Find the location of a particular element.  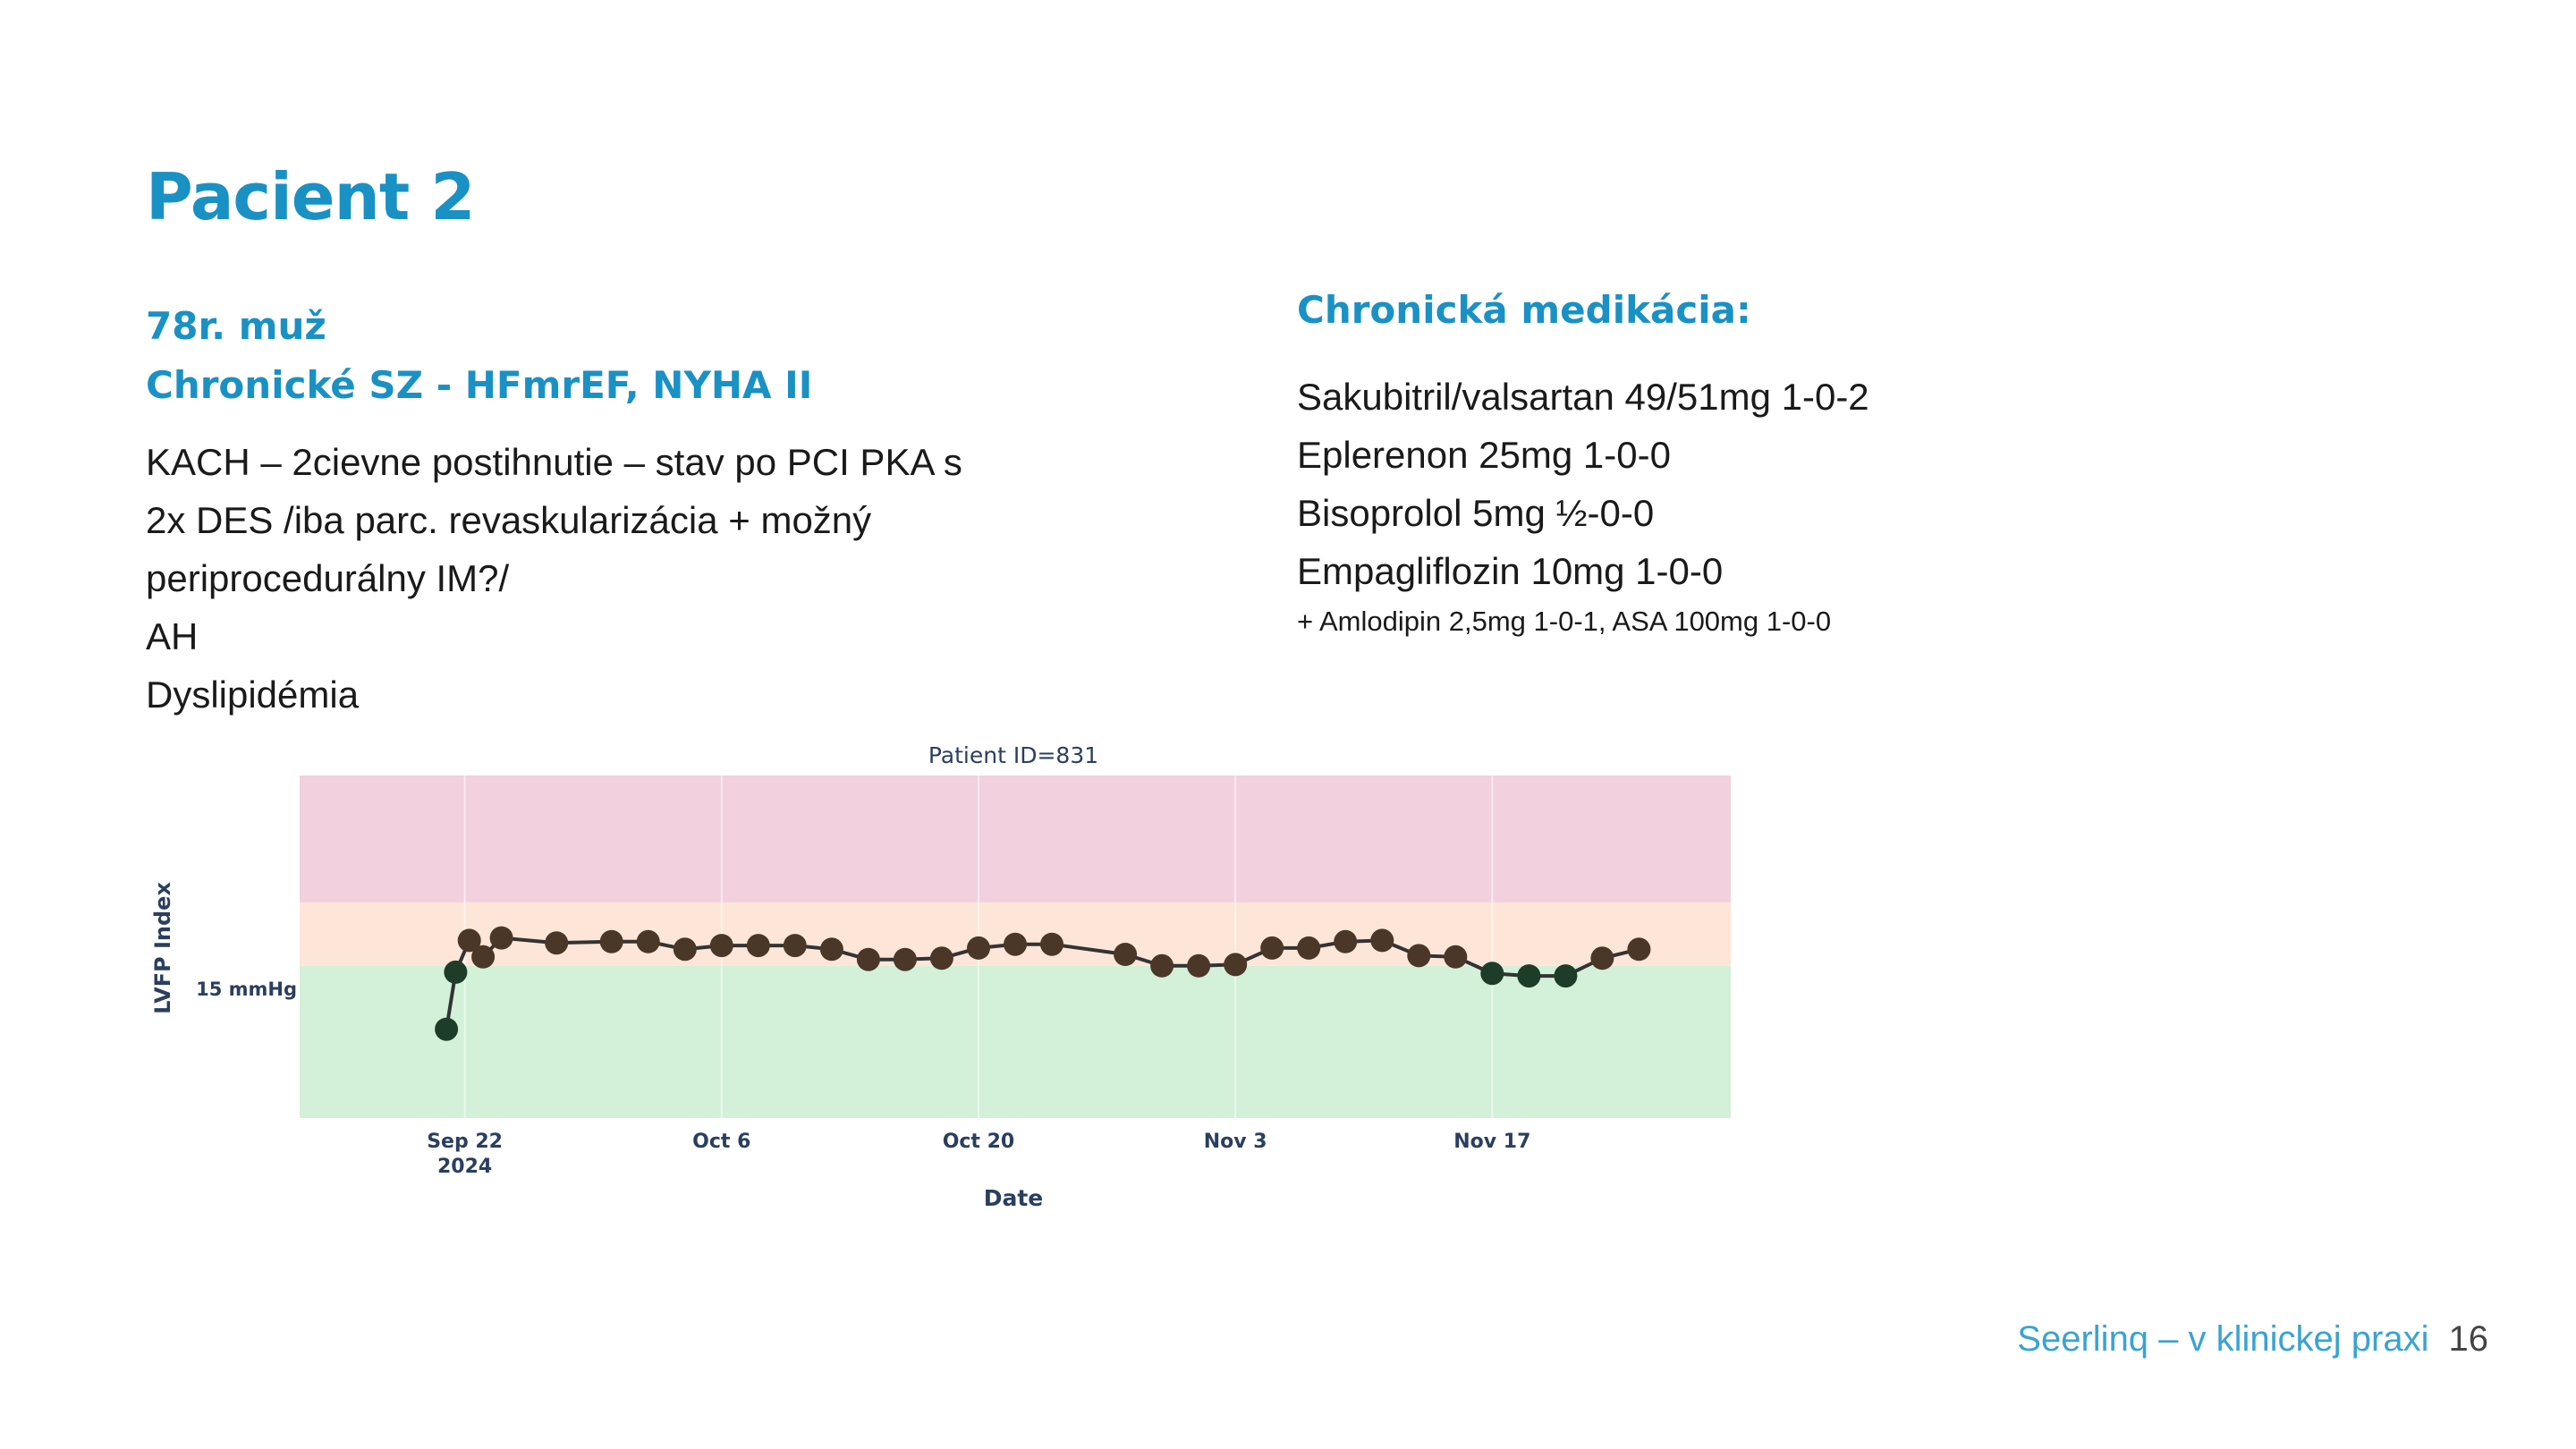

chart-y-axis-label: LVFP Index is located at coordinates (162, 948).